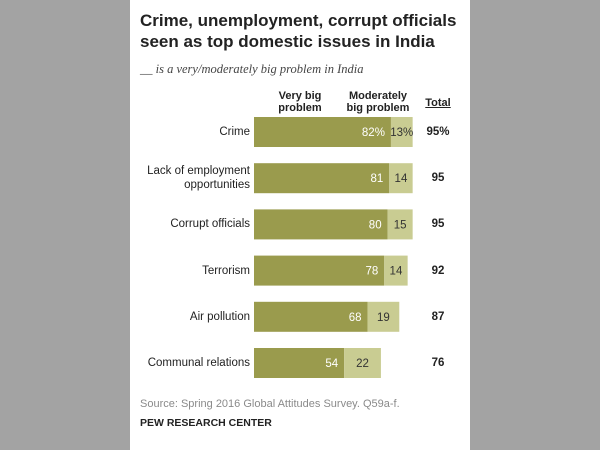 This screenshot has width=600, height=450. Describe the element at coordinates (375, 225) in the screenshot. I see `value-label: 80` at that location.